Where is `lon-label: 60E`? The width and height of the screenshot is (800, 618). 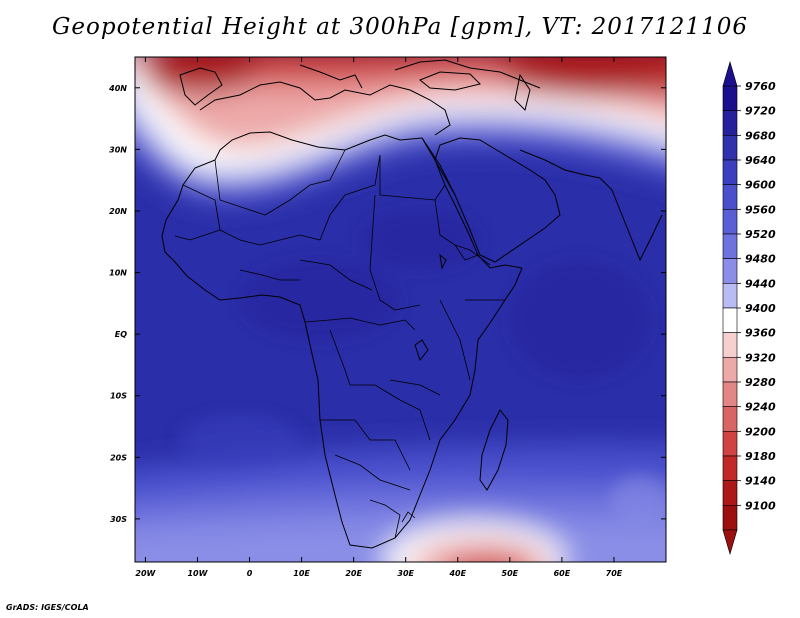 lon-label: 60E is located at coordinates (562, 573).